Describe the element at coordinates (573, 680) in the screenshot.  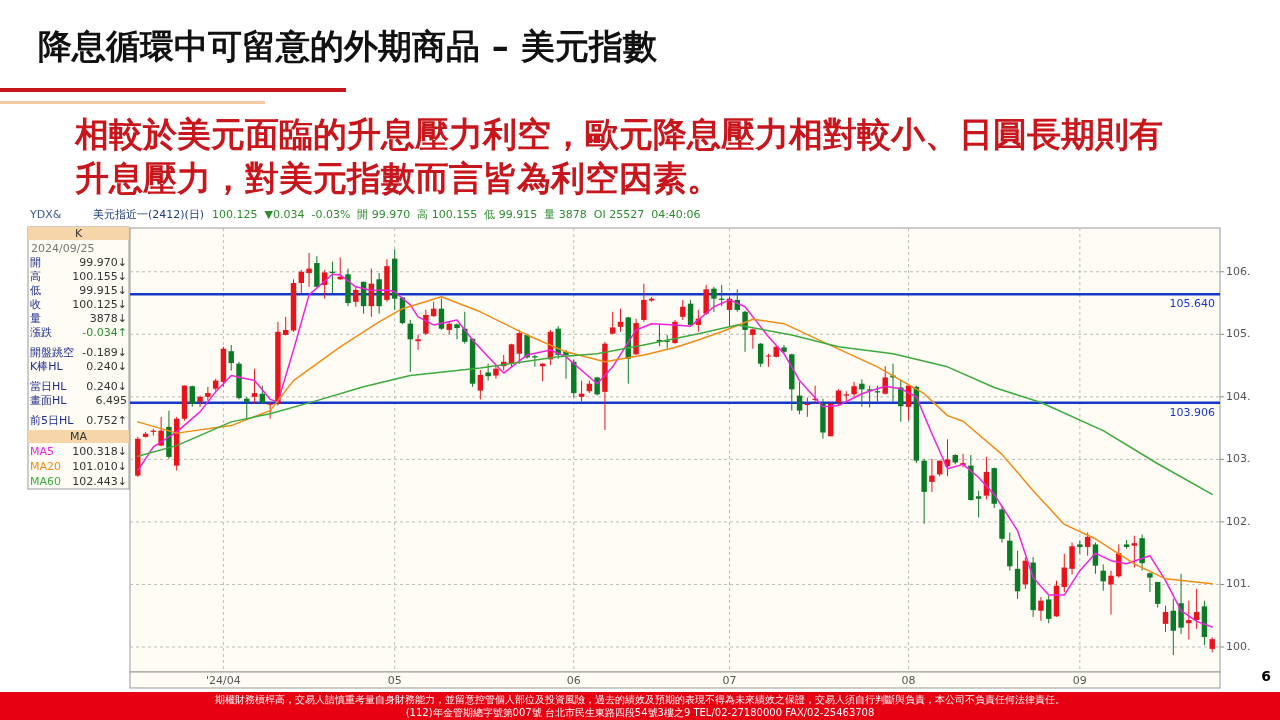
I see `x-tick-label: 06` at that location.